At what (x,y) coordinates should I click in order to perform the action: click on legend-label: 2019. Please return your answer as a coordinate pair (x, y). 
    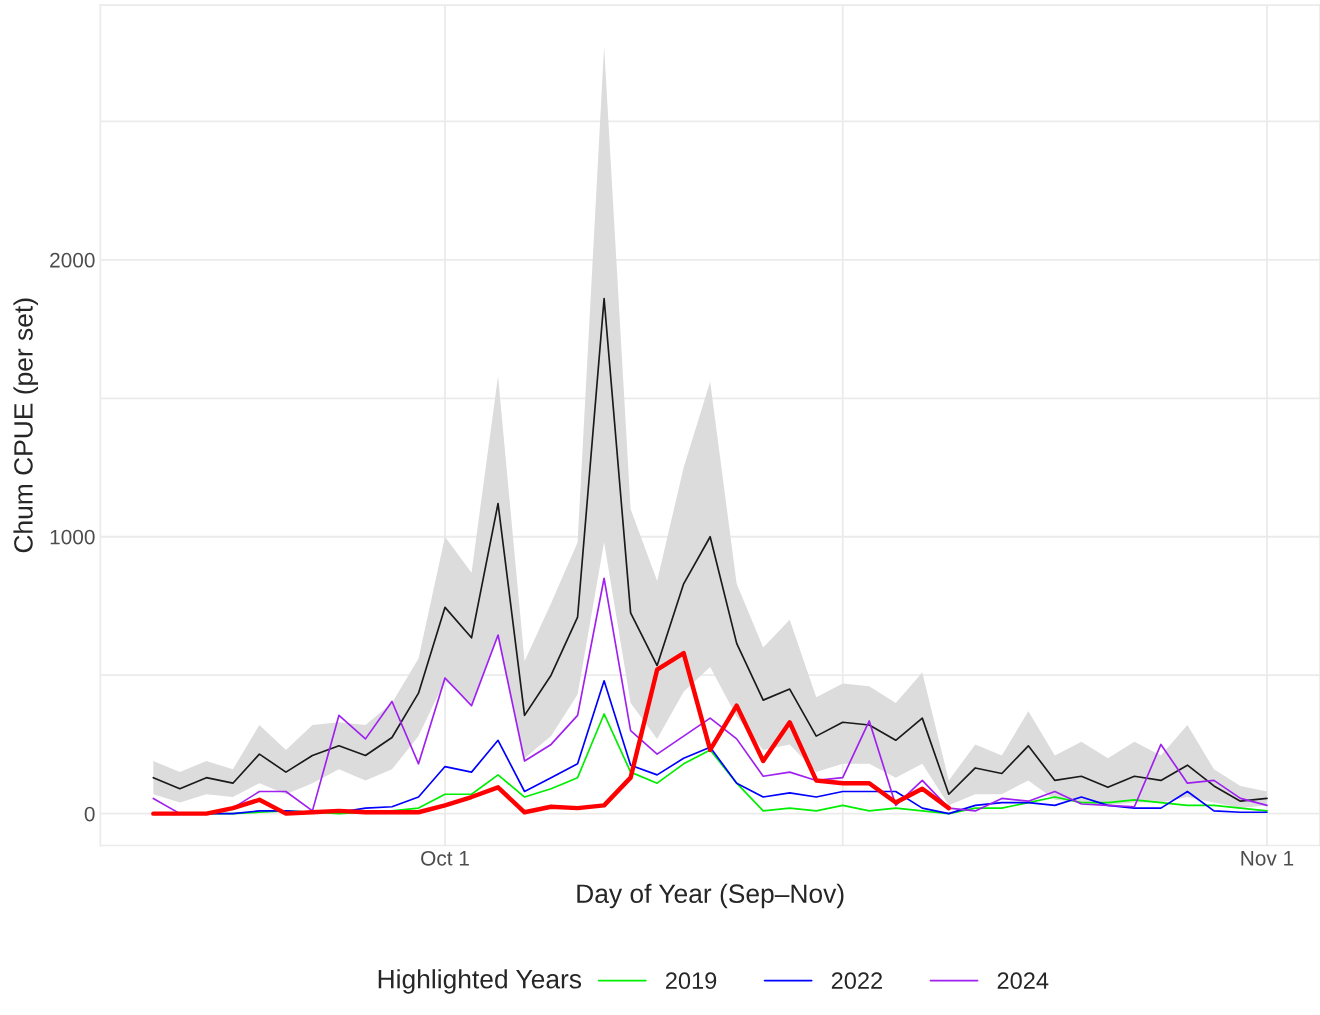
    Looking at the image, I should click on (691, 981).